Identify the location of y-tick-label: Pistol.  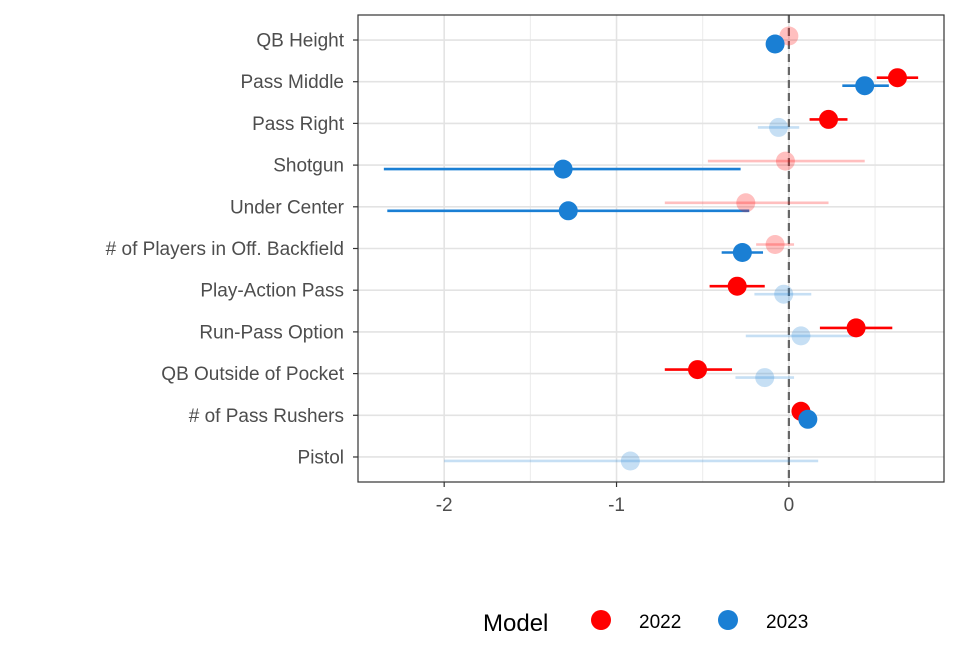
(321, 457).